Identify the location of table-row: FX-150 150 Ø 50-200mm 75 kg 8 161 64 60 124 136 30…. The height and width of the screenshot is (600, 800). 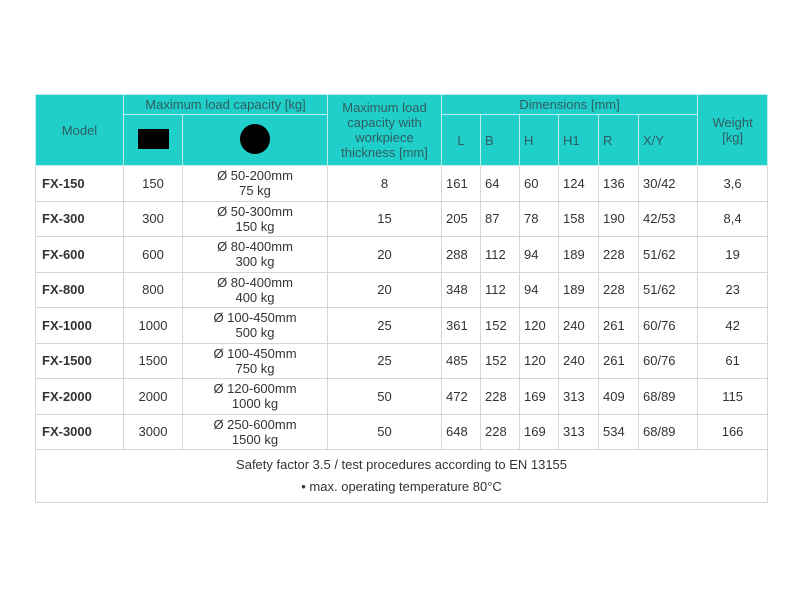
(402, 183).